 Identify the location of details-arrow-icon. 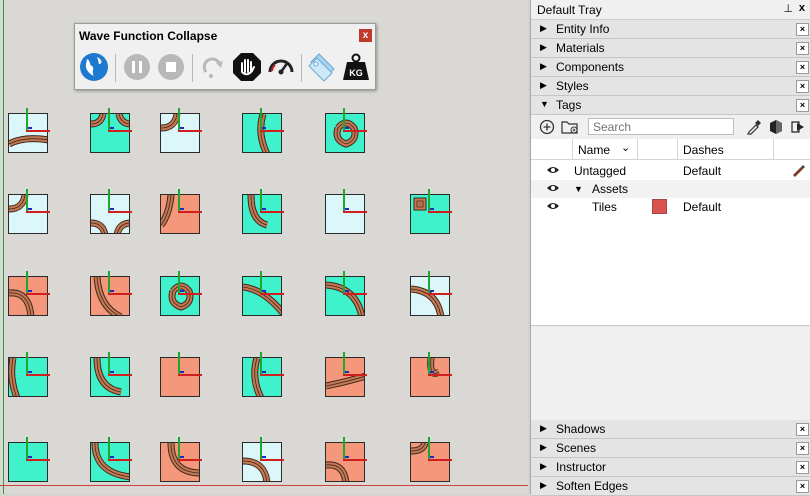
(798, 127).